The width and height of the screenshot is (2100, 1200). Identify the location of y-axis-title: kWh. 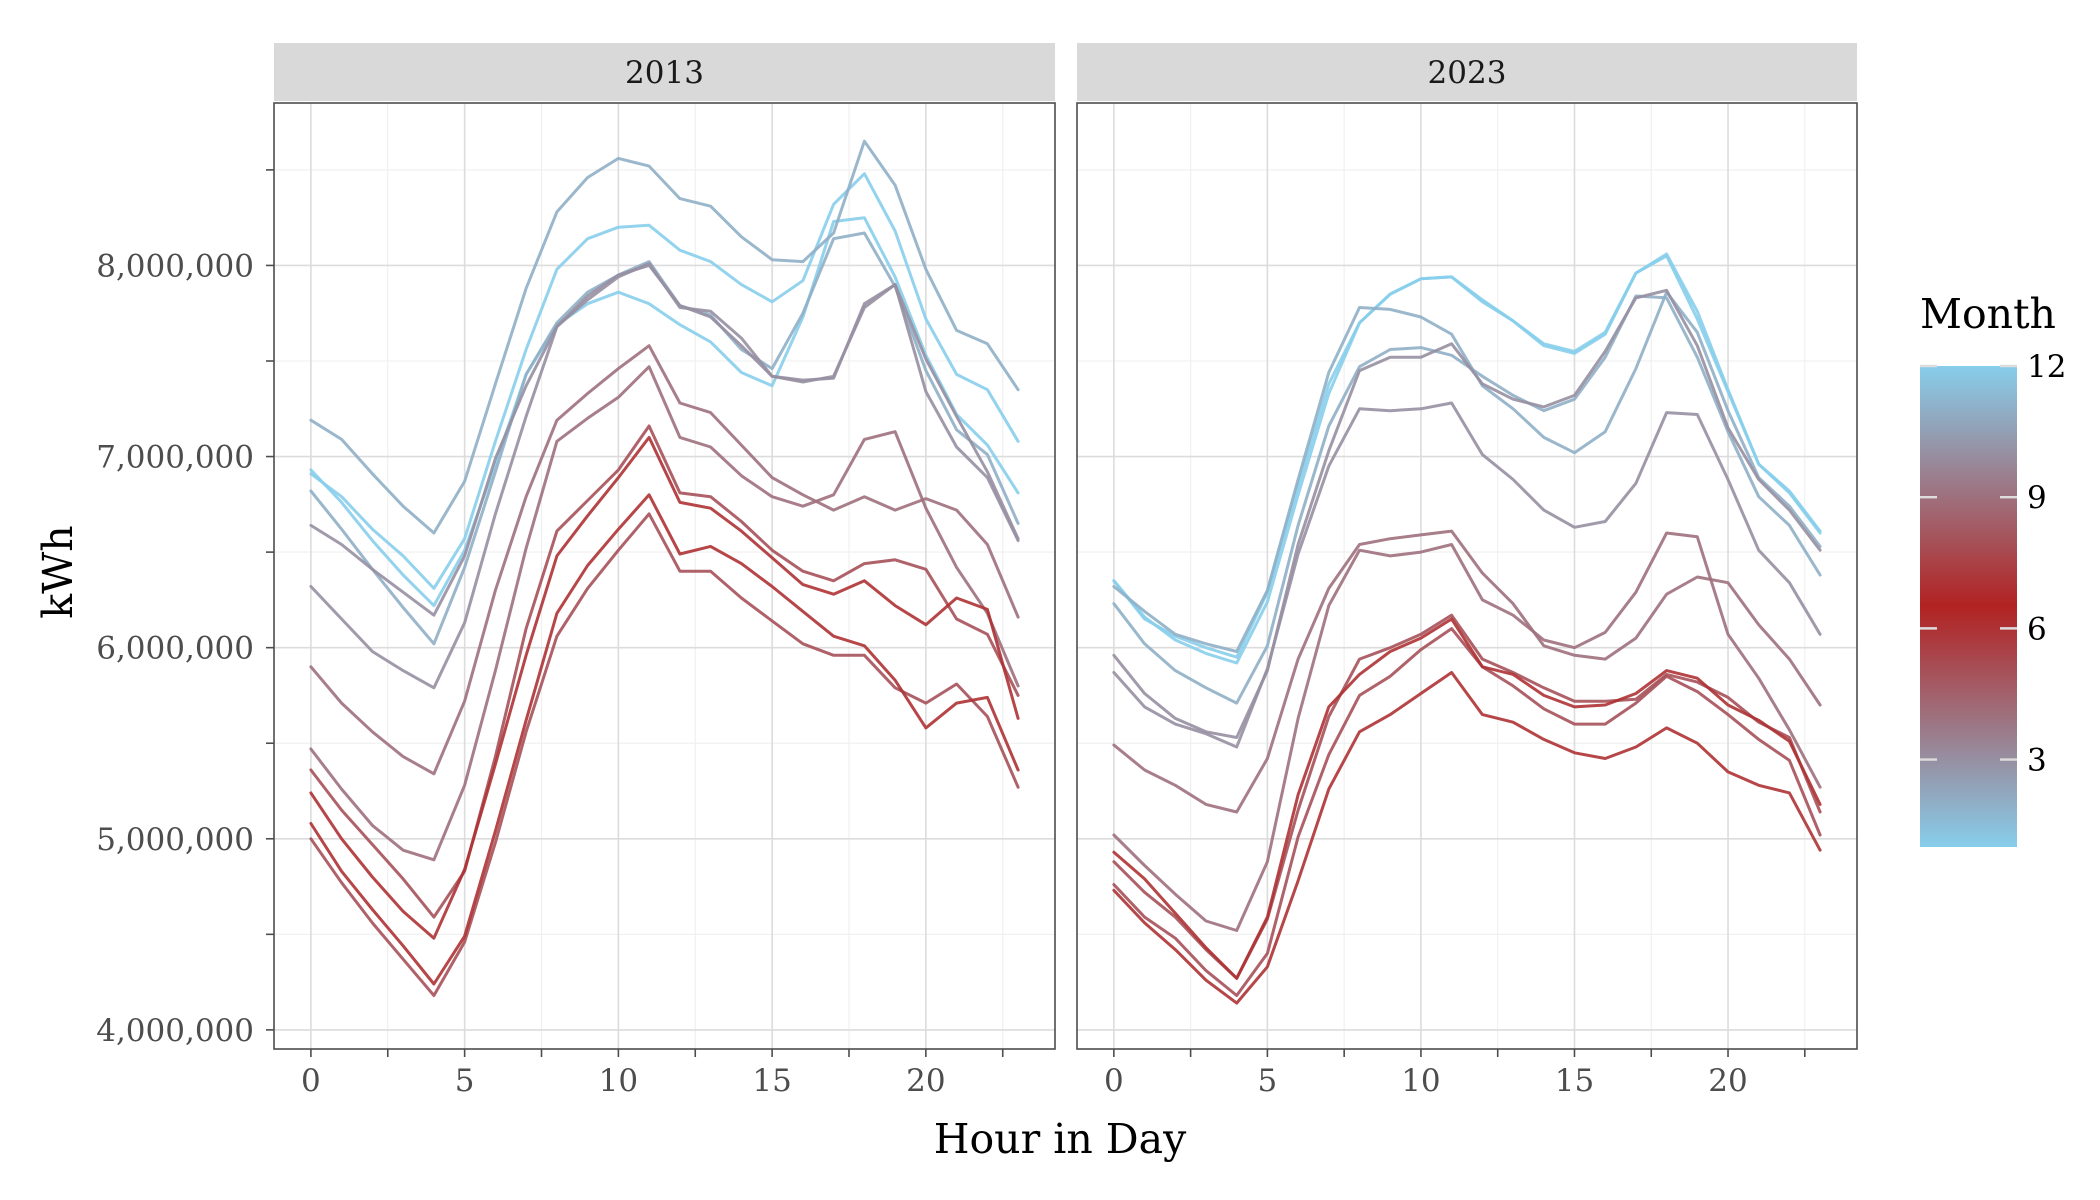
(58, 571).